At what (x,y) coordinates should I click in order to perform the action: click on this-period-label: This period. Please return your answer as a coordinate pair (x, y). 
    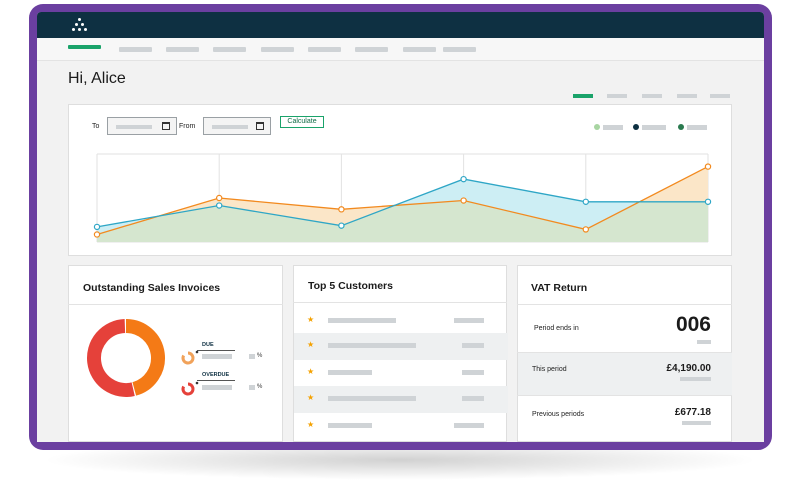
    Looking at the image, I should click on (549, 369).